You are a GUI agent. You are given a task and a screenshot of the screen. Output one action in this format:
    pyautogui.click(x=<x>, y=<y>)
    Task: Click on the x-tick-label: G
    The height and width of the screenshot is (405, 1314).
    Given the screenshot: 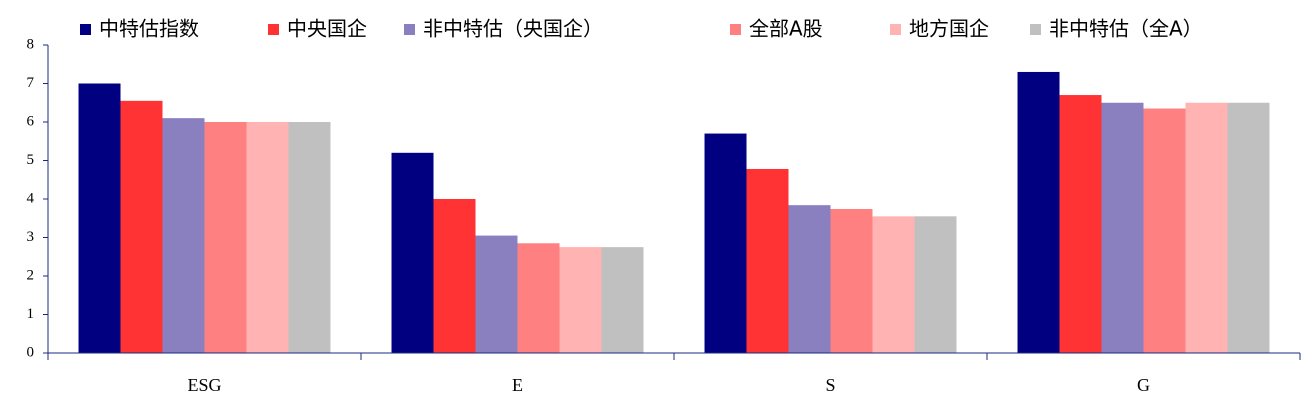 What is the action you would take?
    pyautogui.click(x=1143, y=385)
    